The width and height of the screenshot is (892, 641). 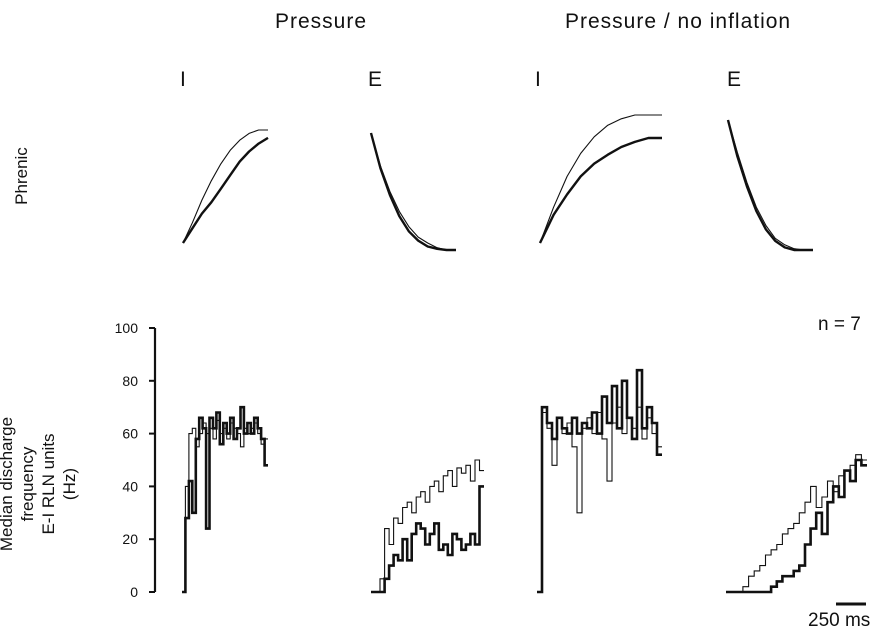 I want to click on frequency-trace-2-thin, so click(x=427, y=526).